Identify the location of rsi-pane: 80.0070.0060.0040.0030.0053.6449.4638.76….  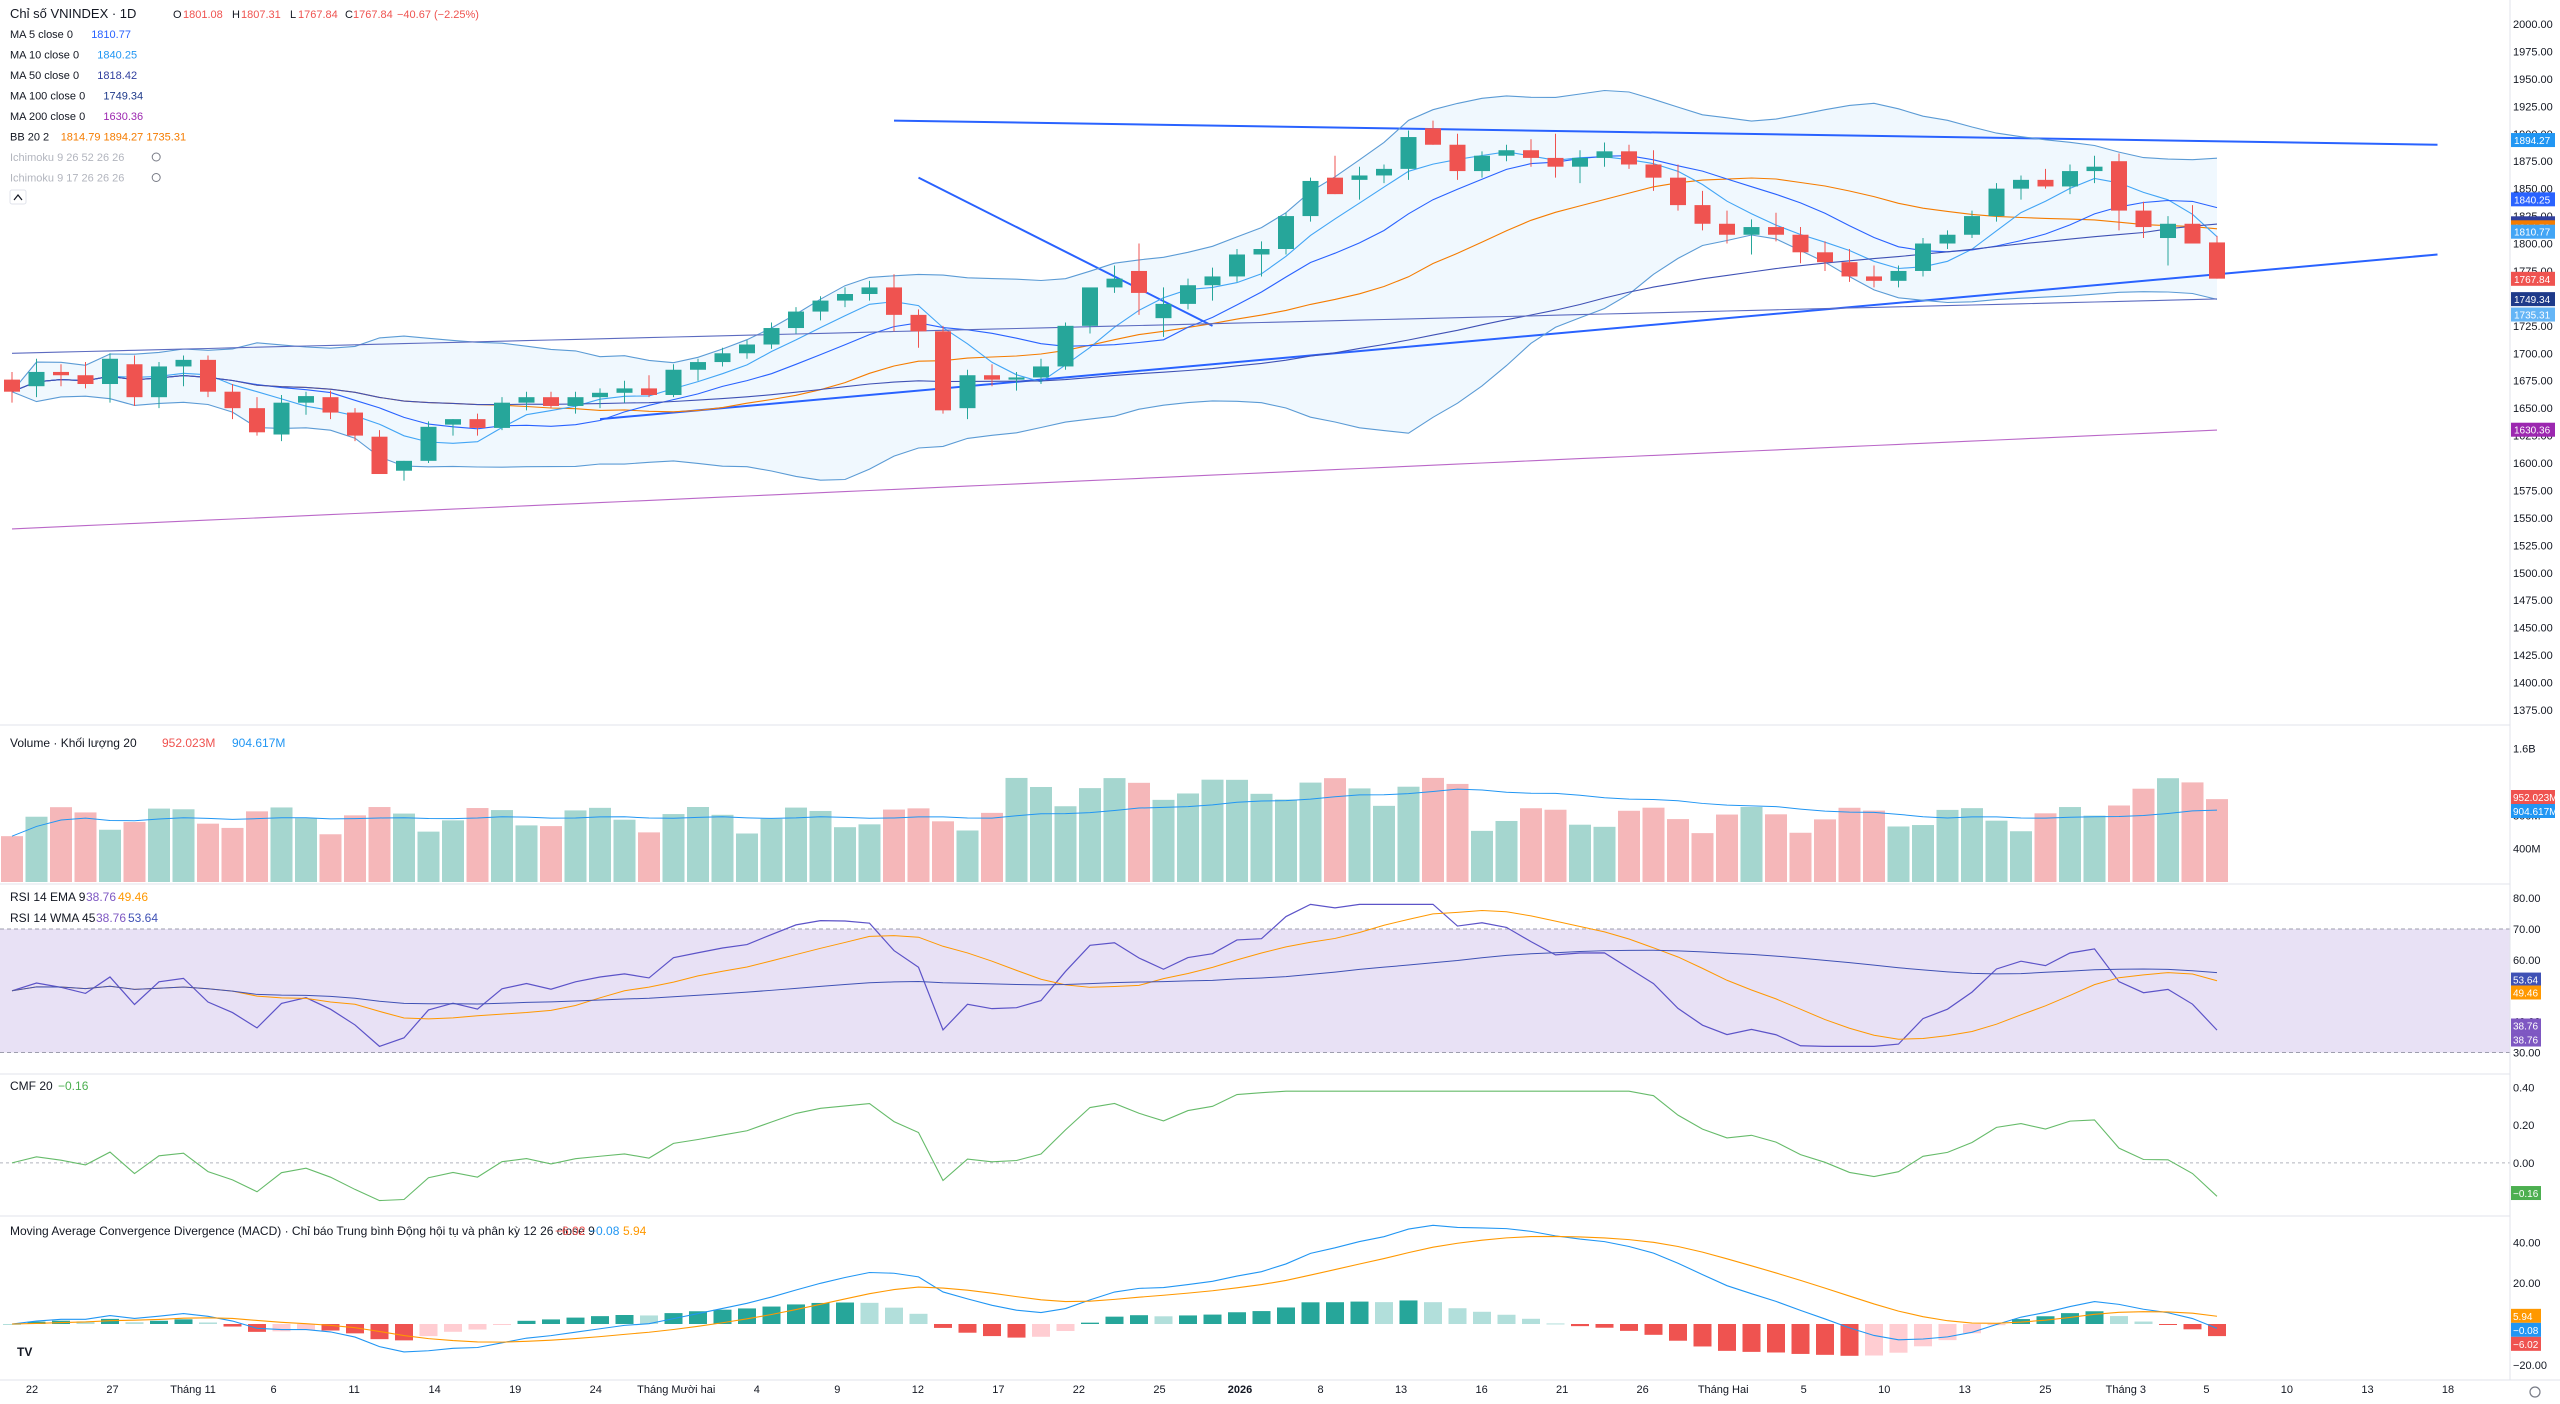
(1270, 976).